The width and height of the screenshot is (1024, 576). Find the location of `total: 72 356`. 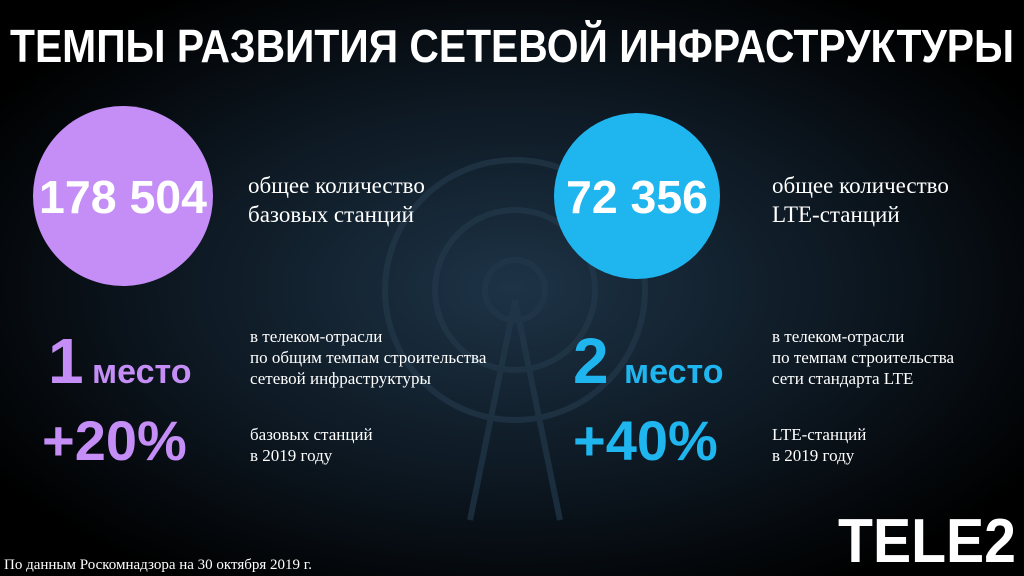

total: 72 356 is located at coordinates (637, 197).